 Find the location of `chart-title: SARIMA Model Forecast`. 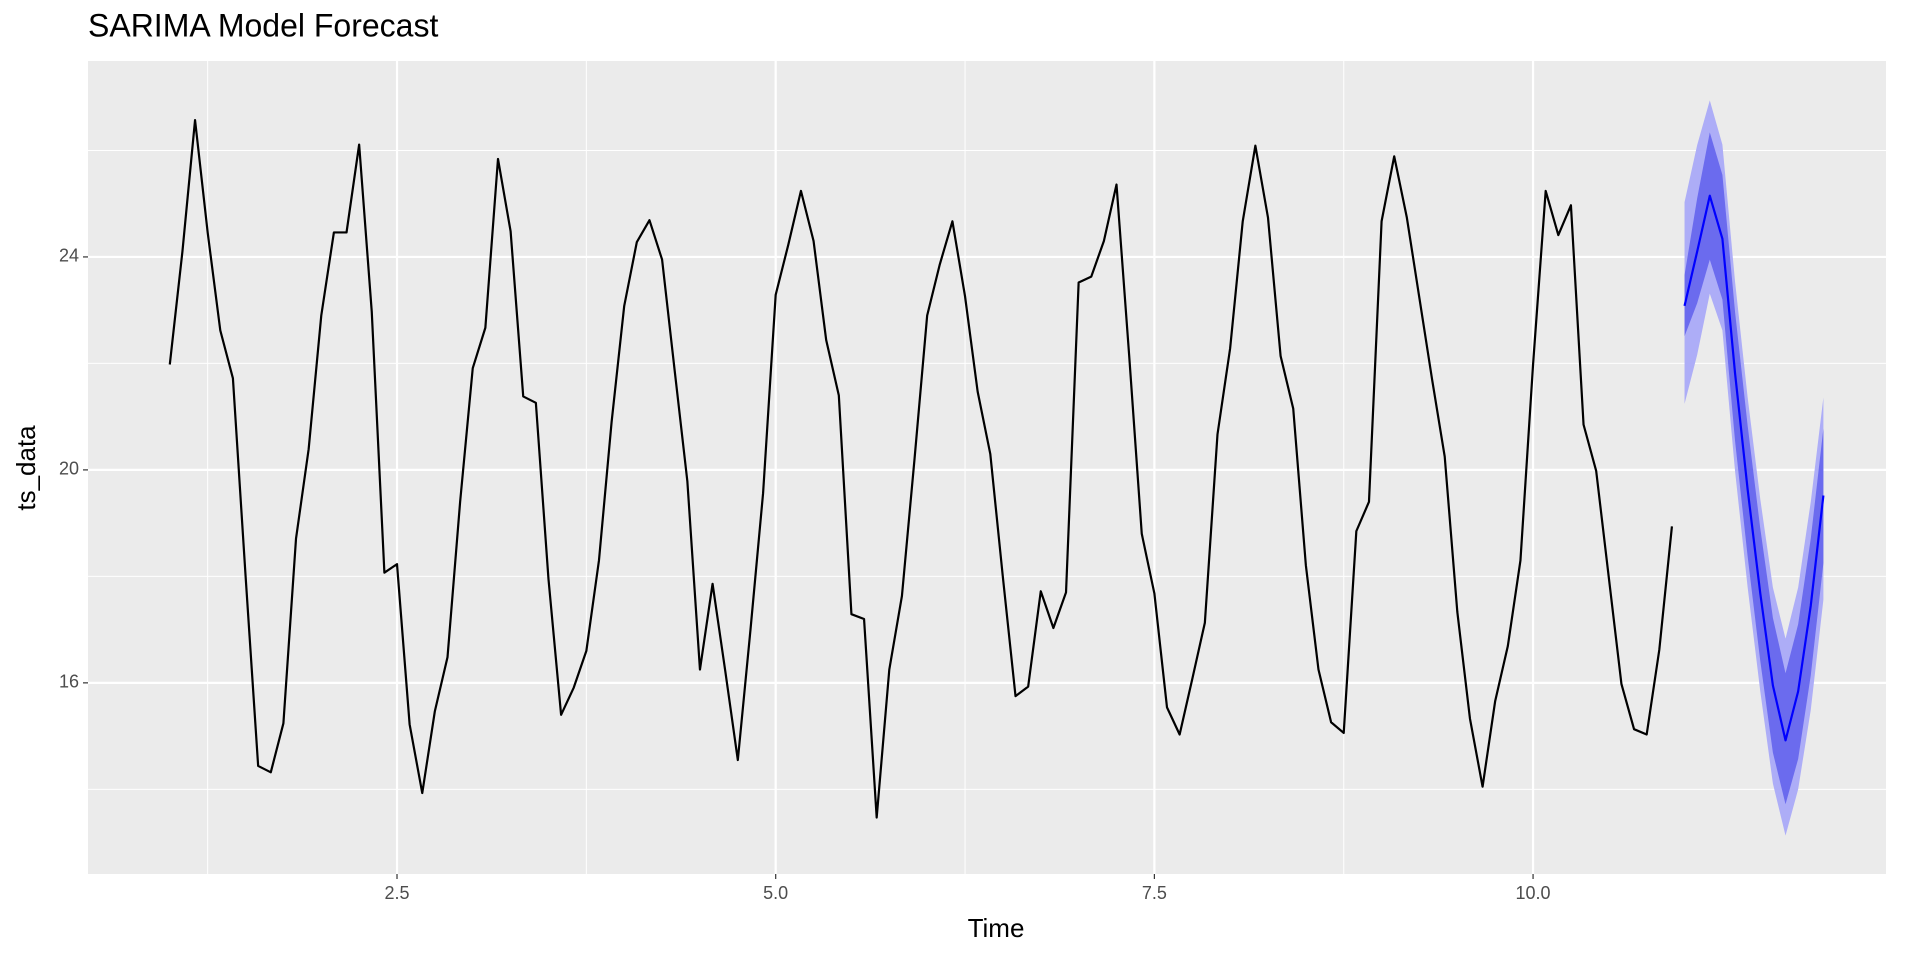

chart-title: SARIMA Model Forecast is located at coordinates (263, 25).